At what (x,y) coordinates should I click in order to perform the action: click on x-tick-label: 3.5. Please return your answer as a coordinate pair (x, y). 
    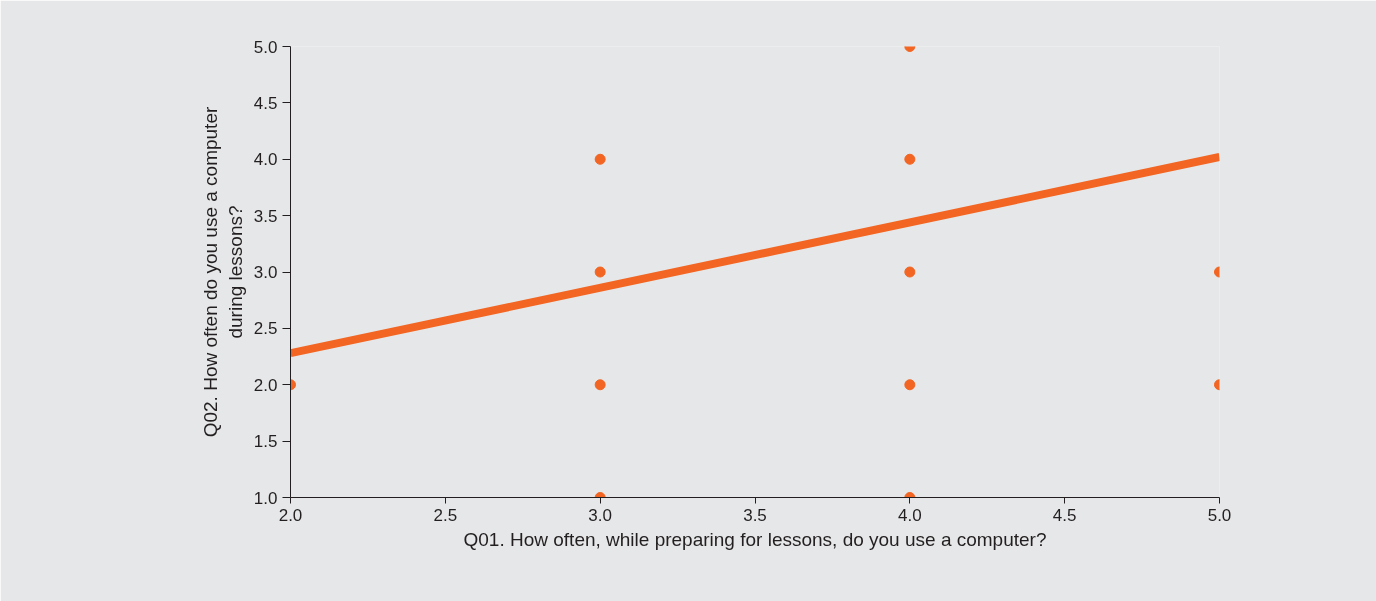
    Looking at the image, I should click on (755, 515).